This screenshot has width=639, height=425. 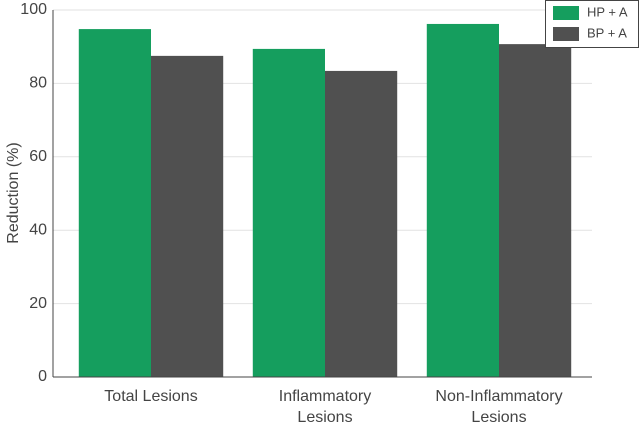 I want to click on x-tick-label: Total Lesions, so click(x=150, y=396).